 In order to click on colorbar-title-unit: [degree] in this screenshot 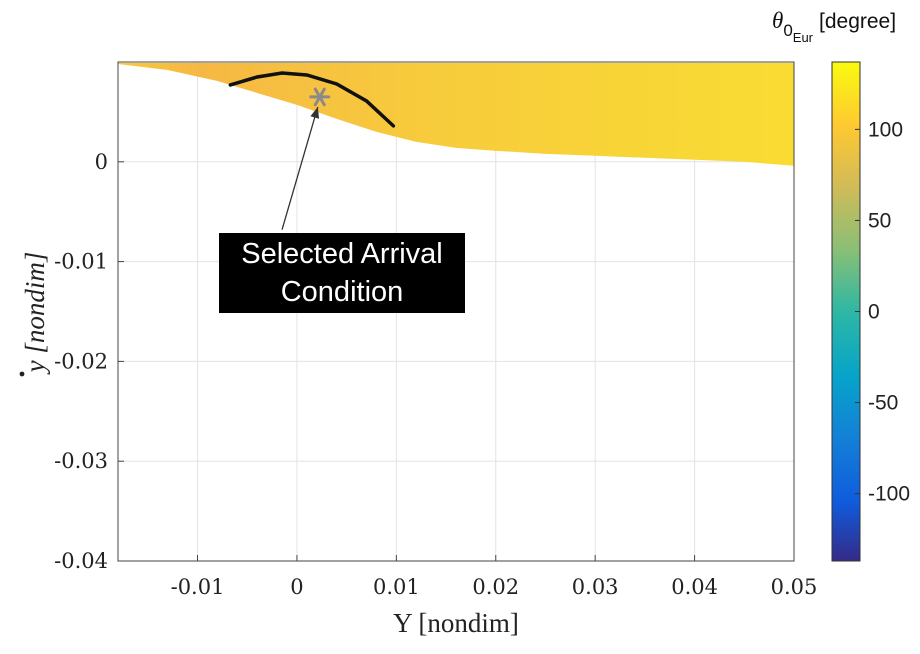, I will do `click(857, 21)`.